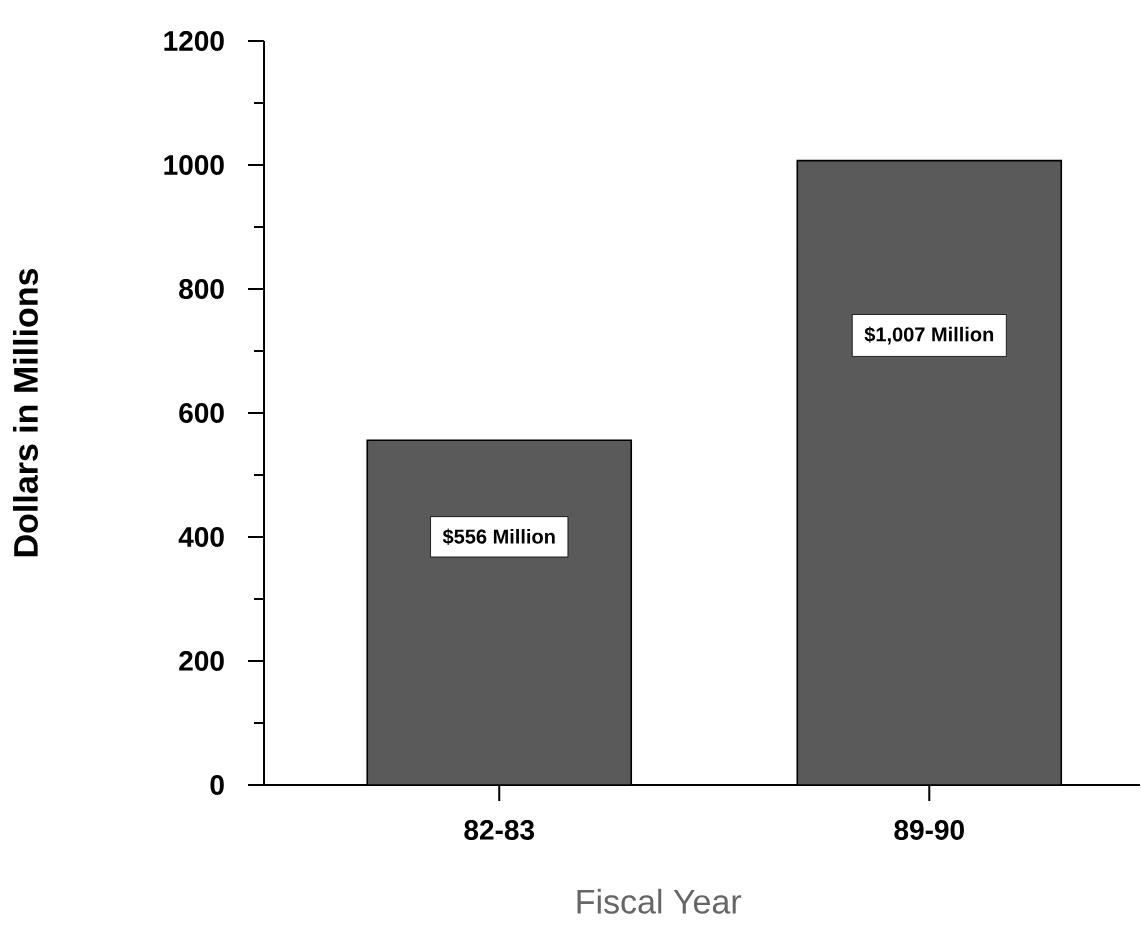 This screenshot has width=1141, height=952. Describe the element at coordinates (217, 785) in the screenshot. I see `y-tick-label: 0` at that location.